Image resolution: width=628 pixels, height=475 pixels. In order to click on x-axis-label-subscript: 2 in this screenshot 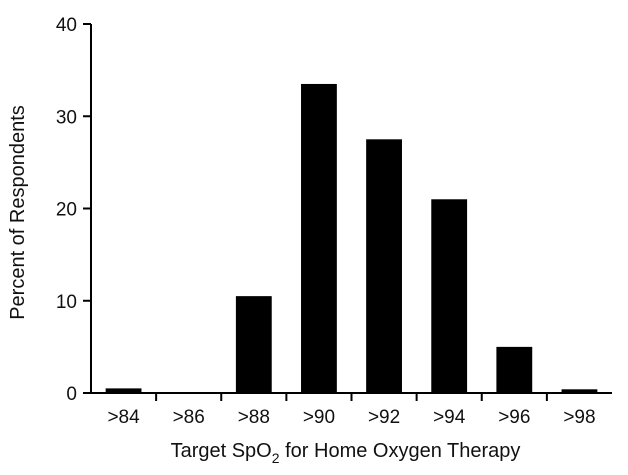, I will do `click(276, 458)`.